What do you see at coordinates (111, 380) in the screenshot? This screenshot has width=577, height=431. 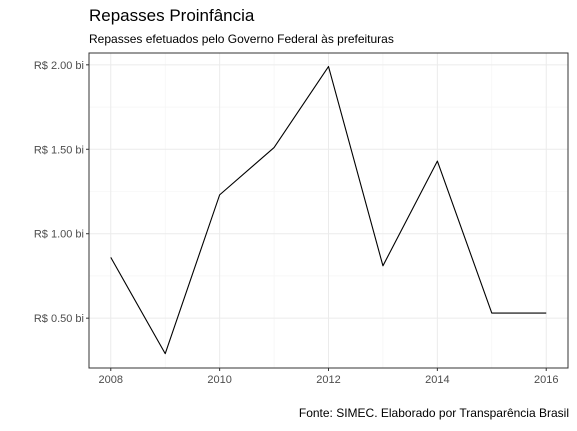 I see `x-tick-label: 2008` at bounding box center [111, 380].